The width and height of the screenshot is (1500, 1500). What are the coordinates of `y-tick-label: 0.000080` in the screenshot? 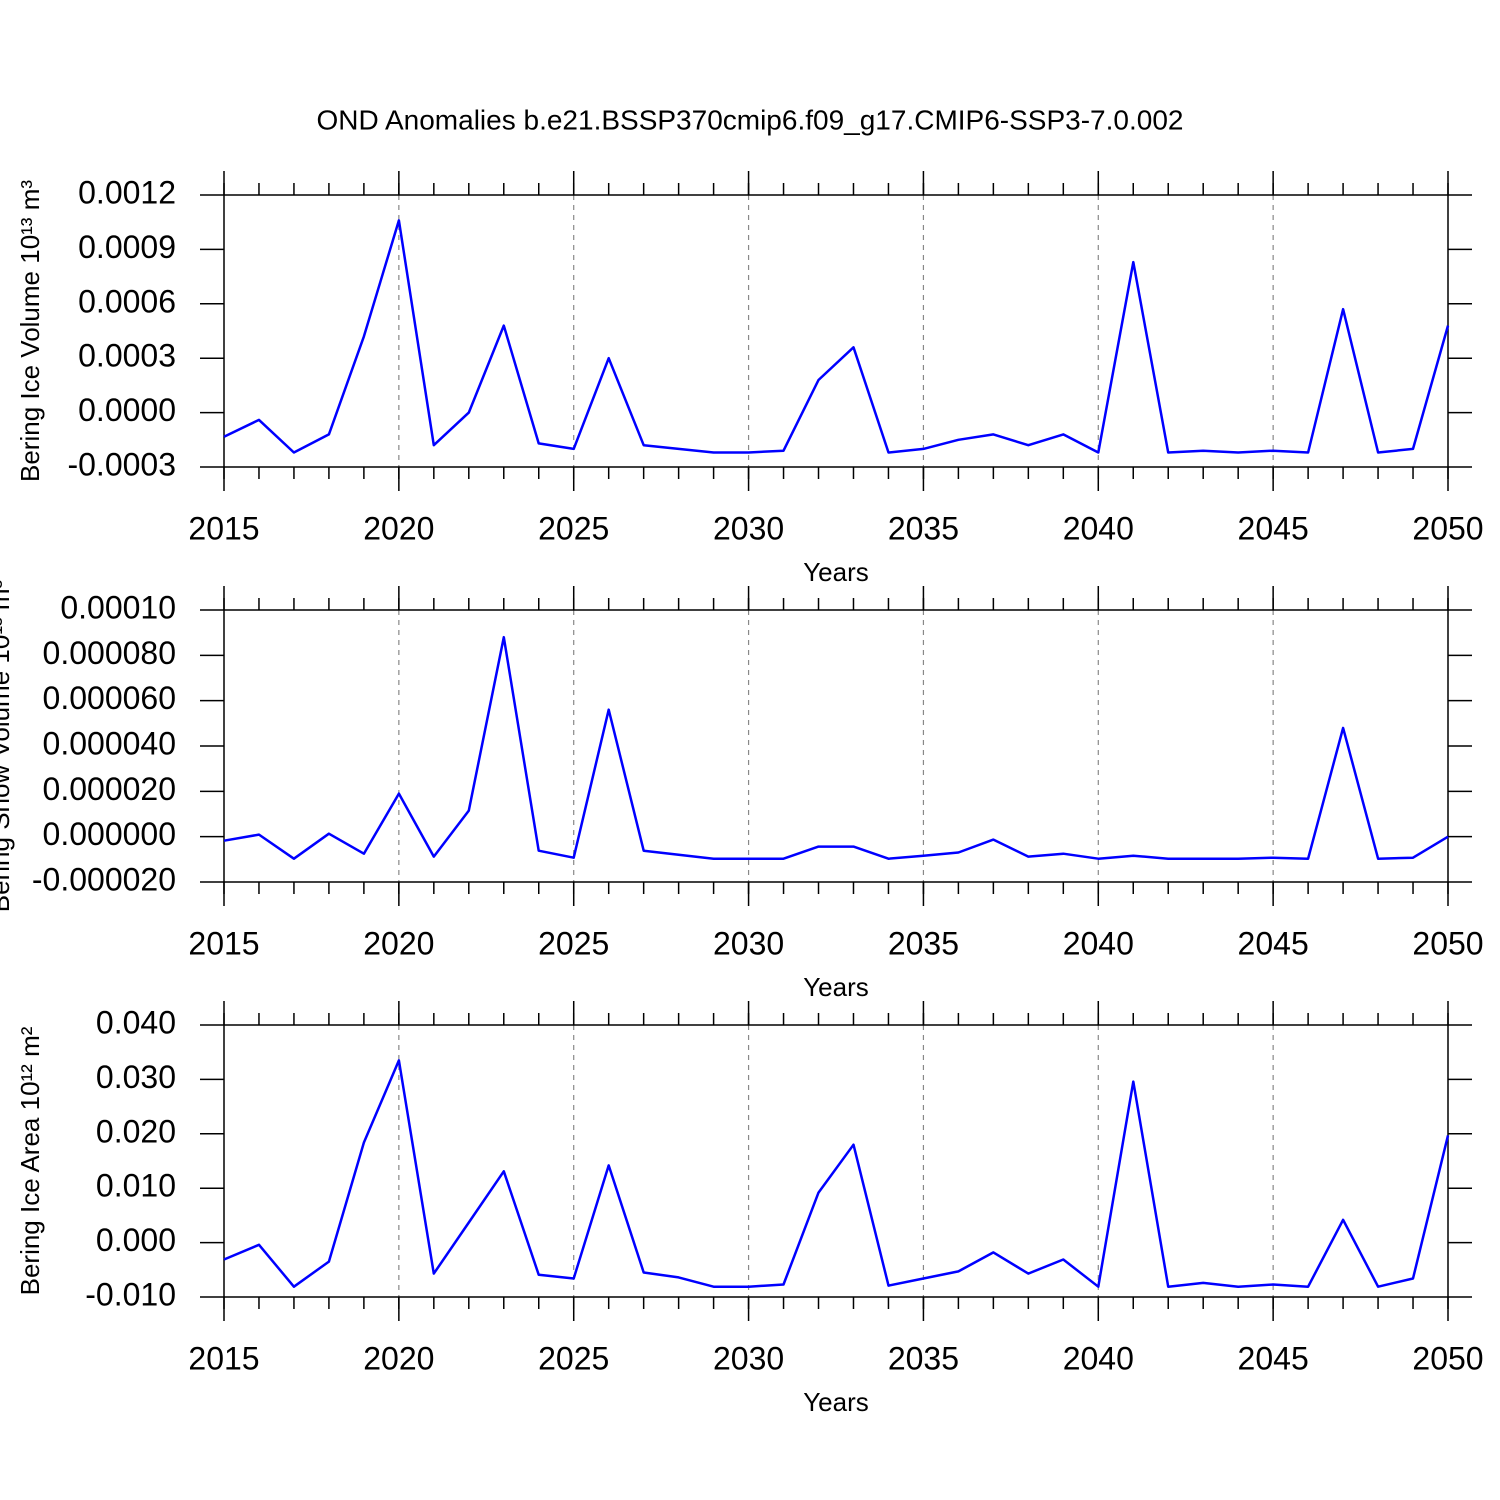 It's located at (109, 653).